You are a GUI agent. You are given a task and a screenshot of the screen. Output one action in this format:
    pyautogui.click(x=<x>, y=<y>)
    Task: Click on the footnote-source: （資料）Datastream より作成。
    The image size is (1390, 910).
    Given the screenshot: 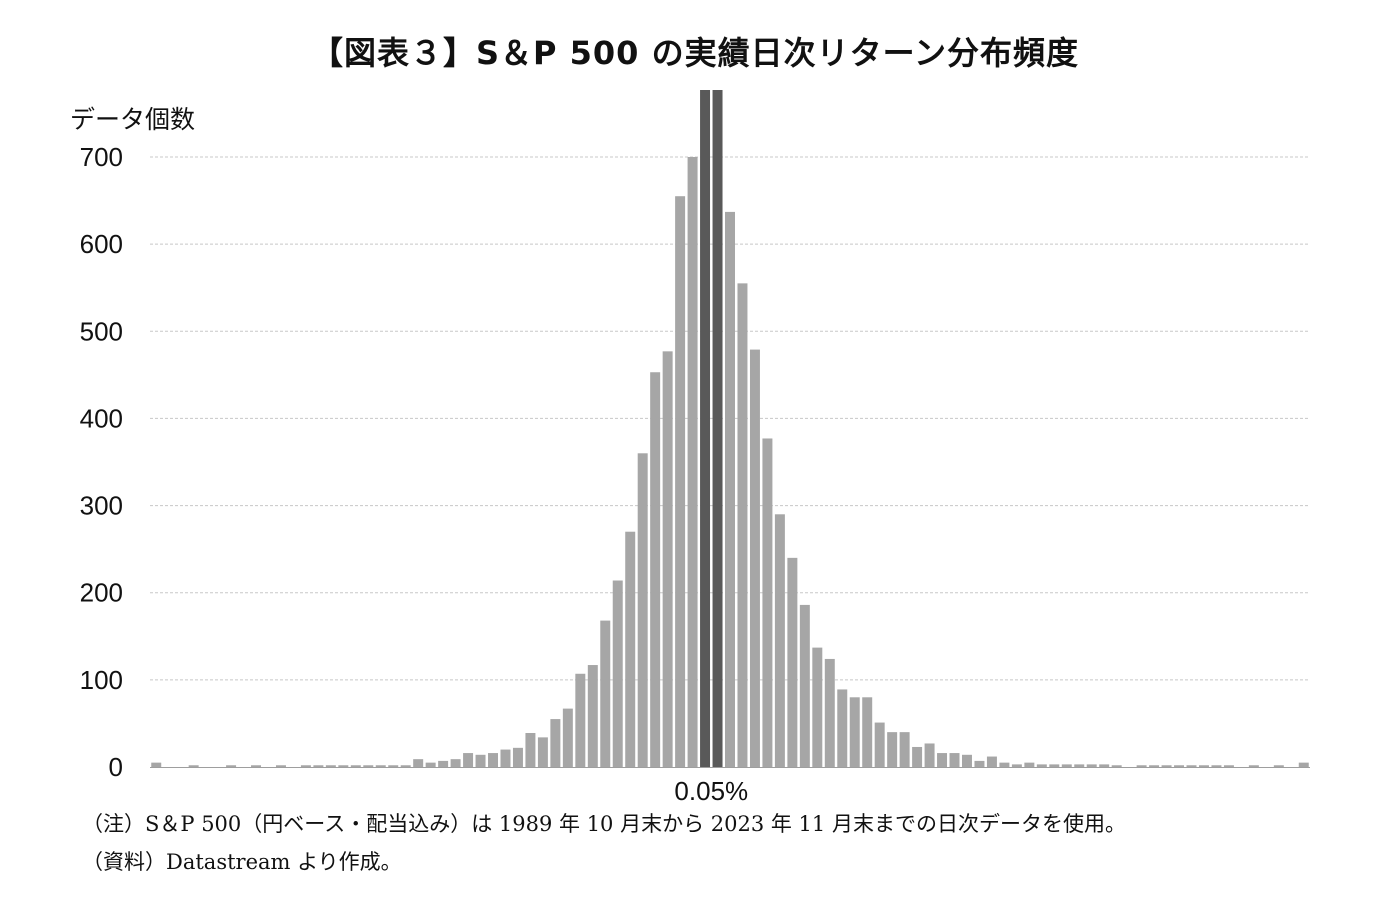 What is the action you would take?
    pyautogui.click(x=242, y=862)
    